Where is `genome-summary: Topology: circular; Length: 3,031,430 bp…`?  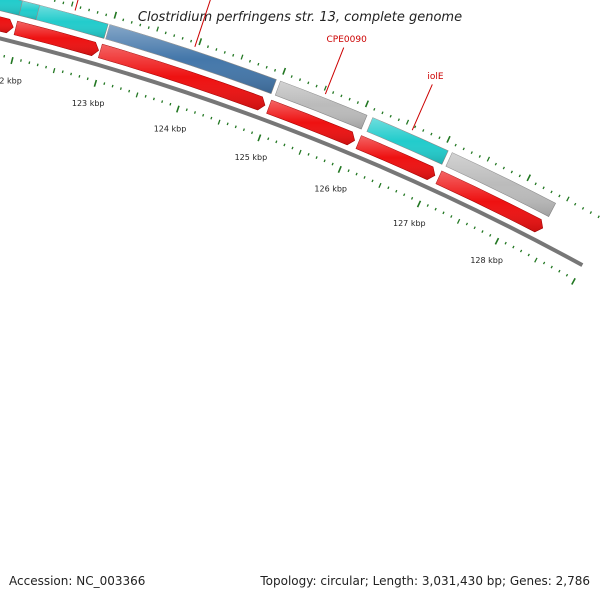 genome-summary: Topology: circular; Length: 3,031,430 bp… is located at coordinates (425, 581).